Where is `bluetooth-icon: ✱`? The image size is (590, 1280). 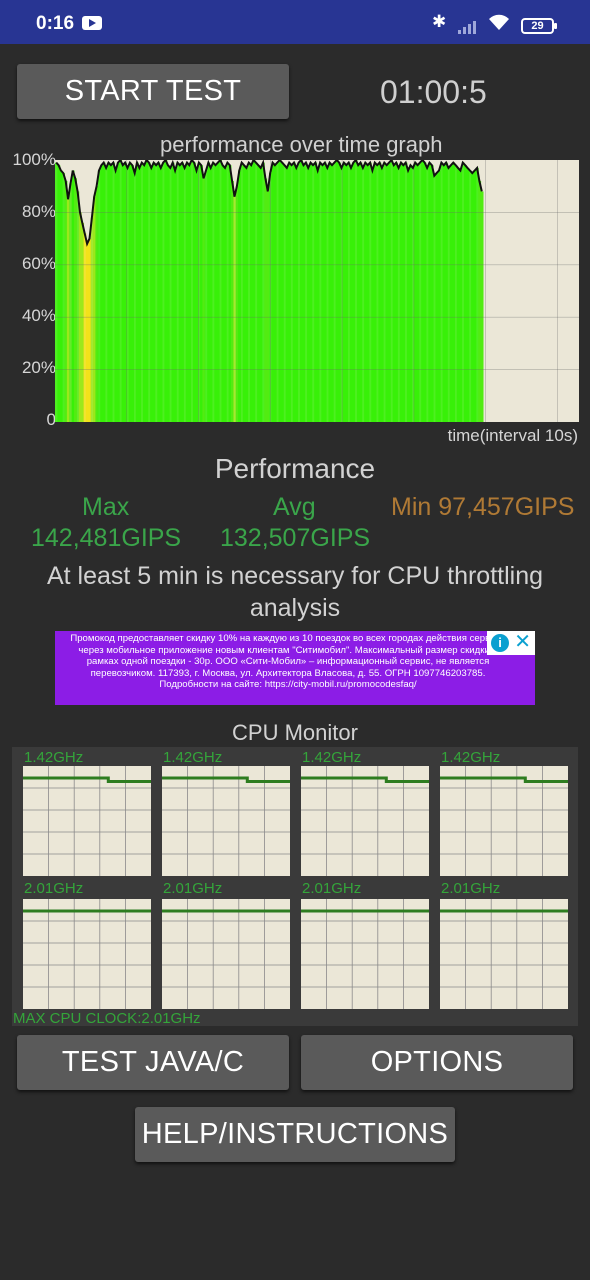 bluetooth-icon: ✱ is located at coordinates (439, 21).